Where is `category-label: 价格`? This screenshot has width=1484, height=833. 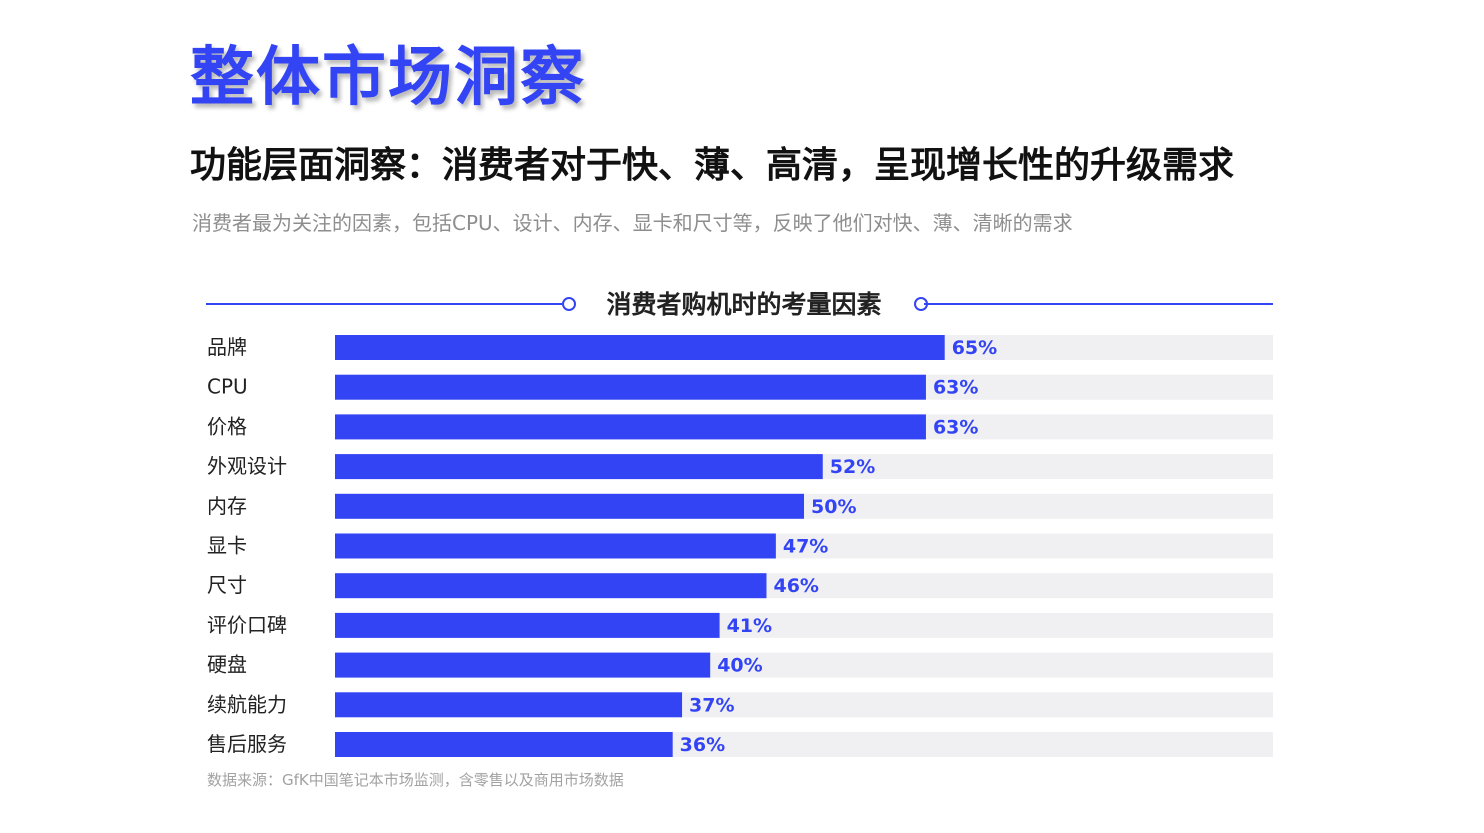
category-label: 价格 is located at coordinates (227, 426).